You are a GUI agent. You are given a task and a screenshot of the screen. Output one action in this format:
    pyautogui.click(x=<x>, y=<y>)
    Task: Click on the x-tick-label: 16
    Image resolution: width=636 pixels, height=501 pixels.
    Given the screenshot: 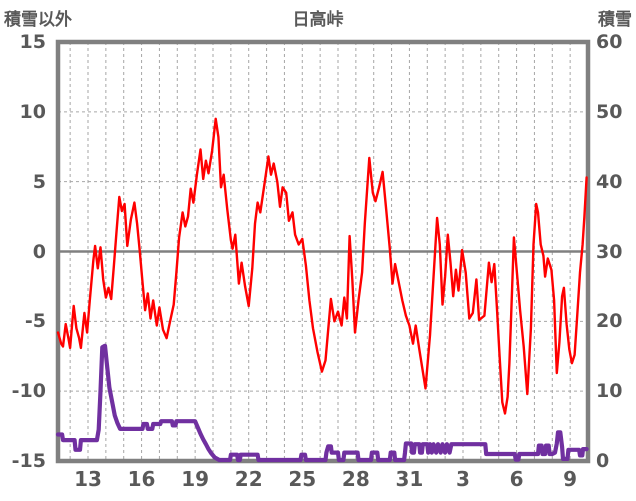 What is the action you would take?
    pyautogui.click(x=141, y=479)
    